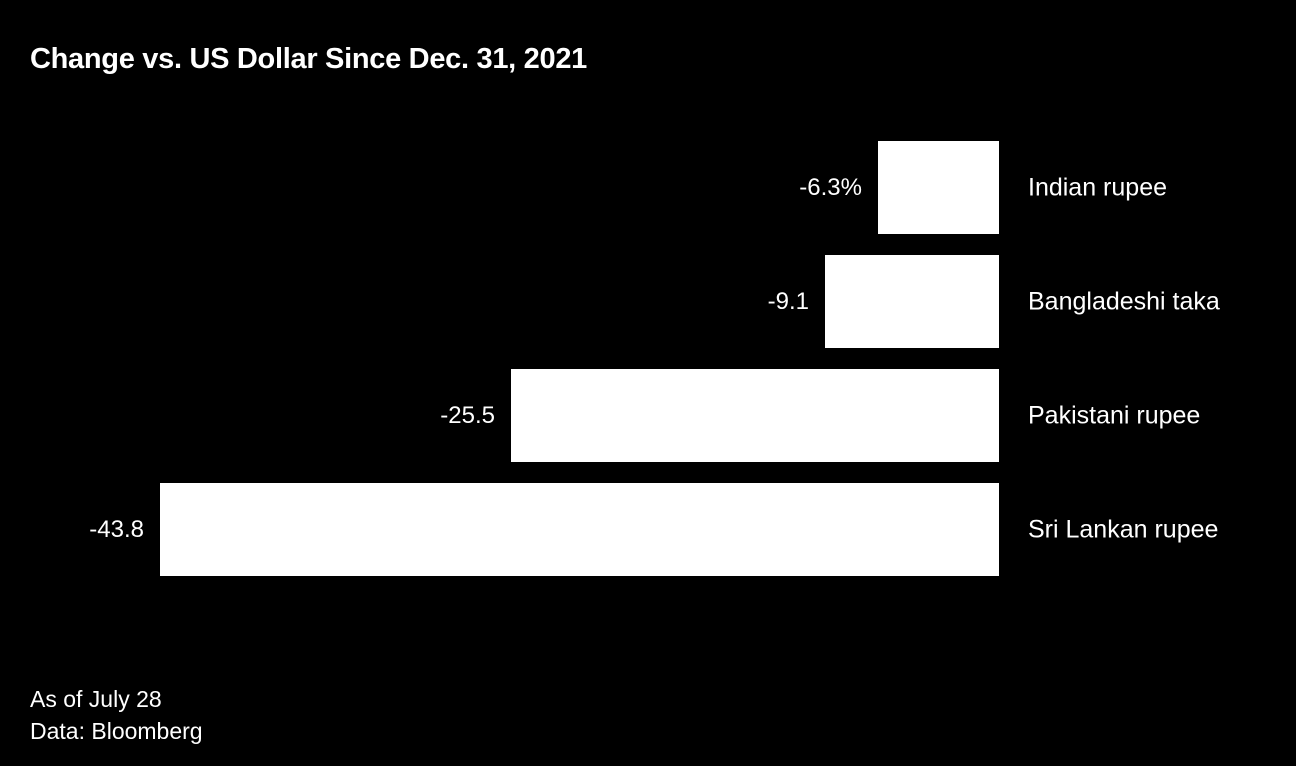  What do you see at coordinates (467, 415) in the screenshot?
I see `bar-value-label: -25.5` at bounding box center [467, 415].